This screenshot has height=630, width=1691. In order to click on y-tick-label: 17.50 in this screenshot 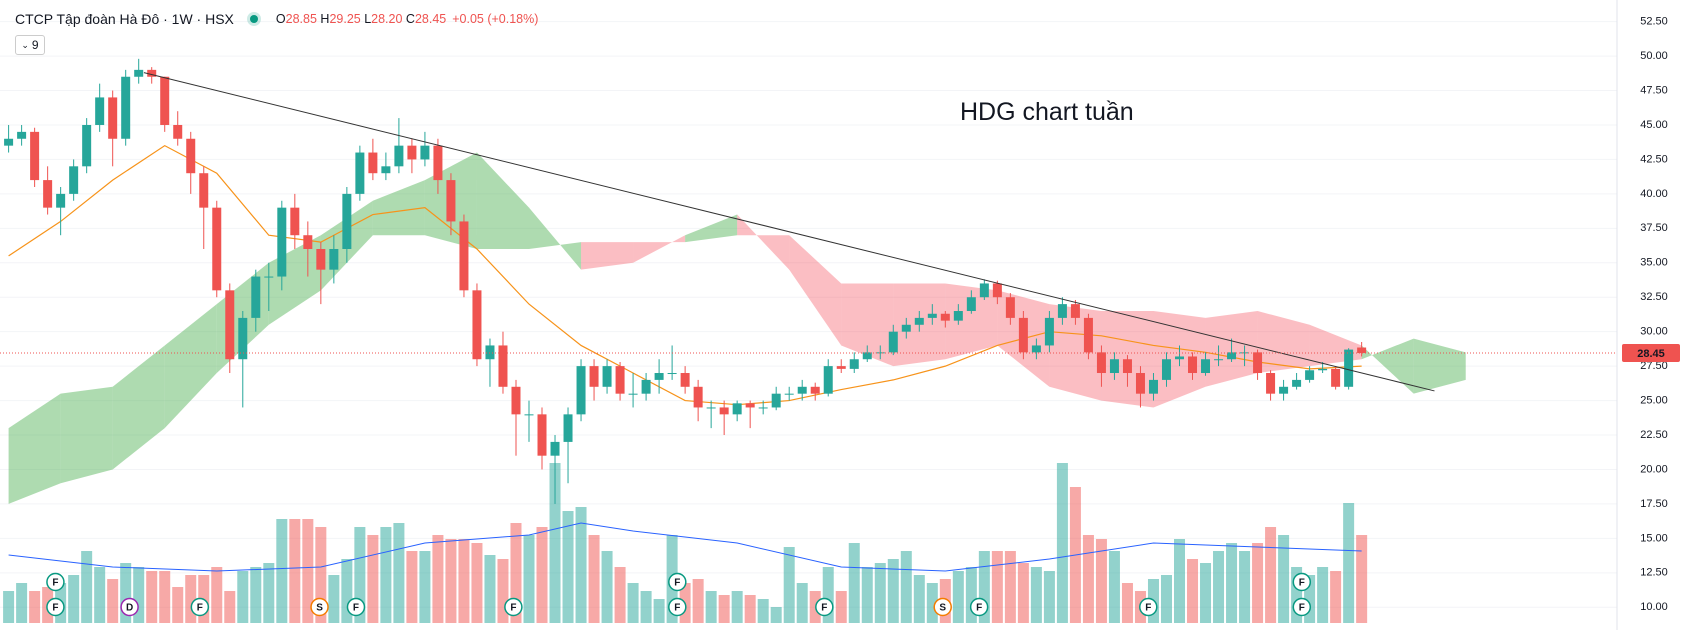, I will do `click(1654, 504)`.